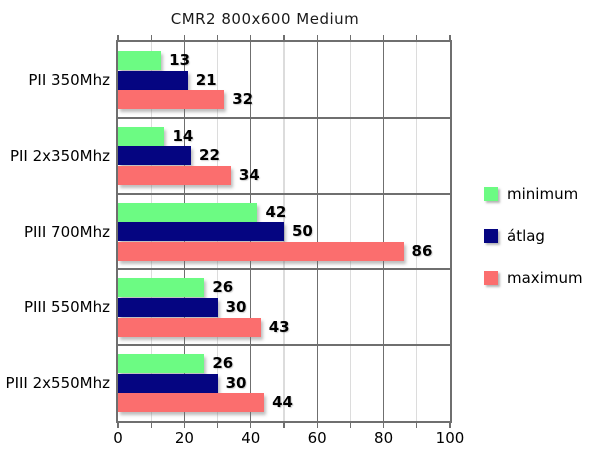  Describe the element at coordinates (265, 19) in the screenshot. I see `chart-title: CMR2 800x600 Medium` at that location.